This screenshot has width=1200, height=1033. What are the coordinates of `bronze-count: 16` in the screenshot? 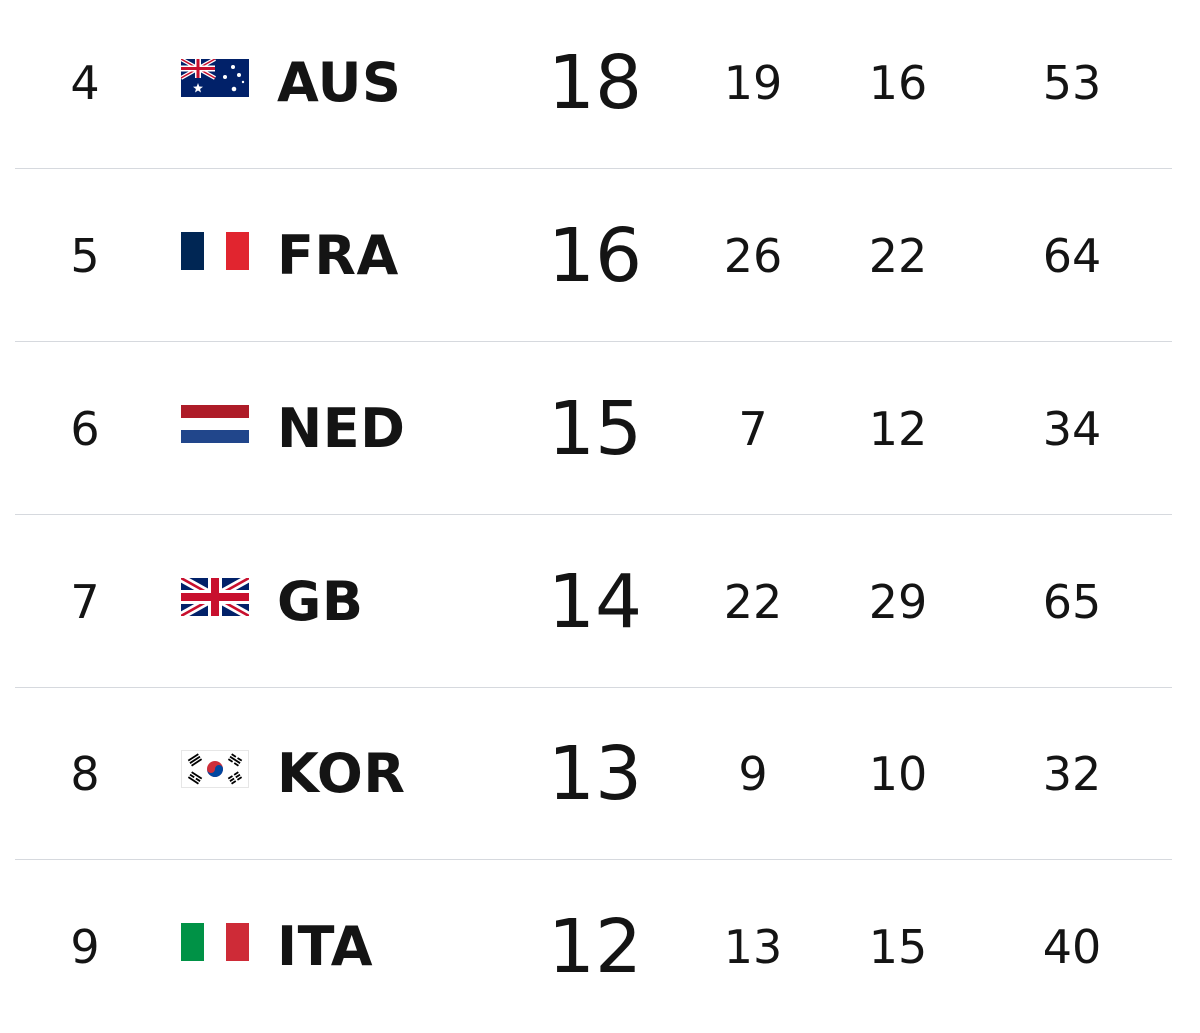 It's located at (898, 82).